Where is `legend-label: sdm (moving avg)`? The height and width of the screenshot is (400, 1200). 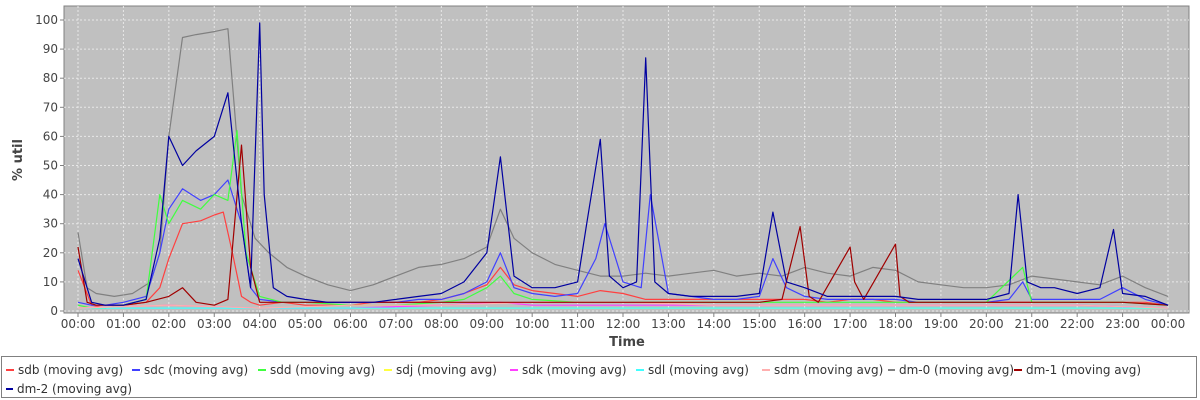
legend-label: sdm (moving avg) is located at coordinates (829, 369).